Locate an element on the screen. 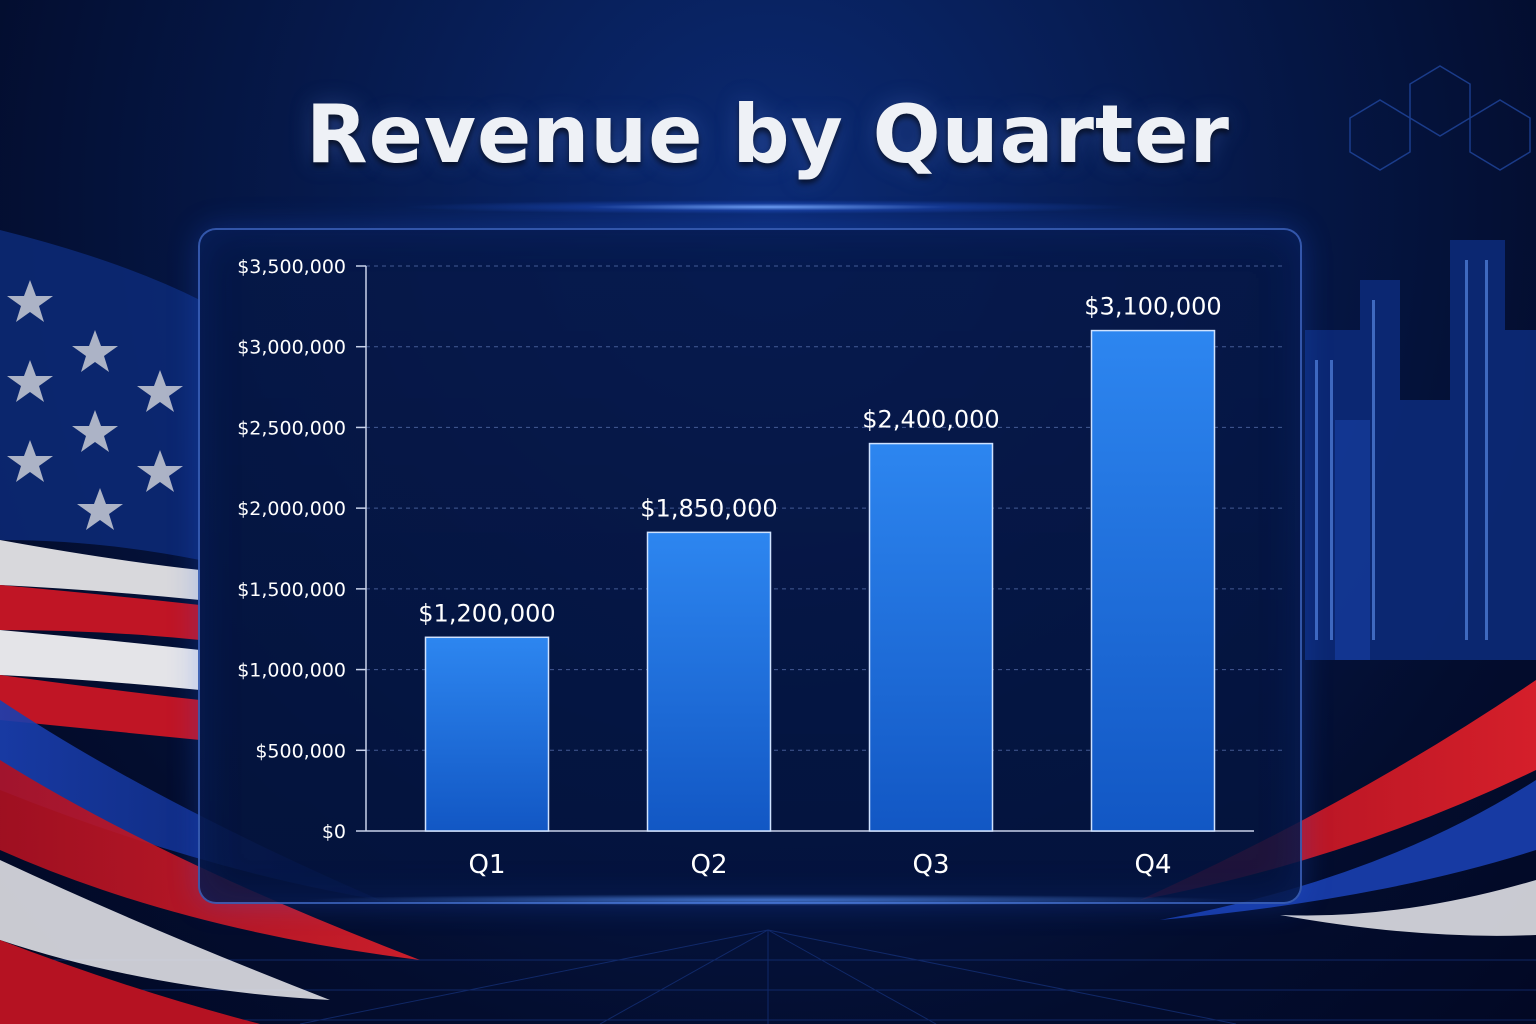 Image resolution: width=1536 pixels, height=1024 pixels. city-lights is located at coordinates (1401, 450).